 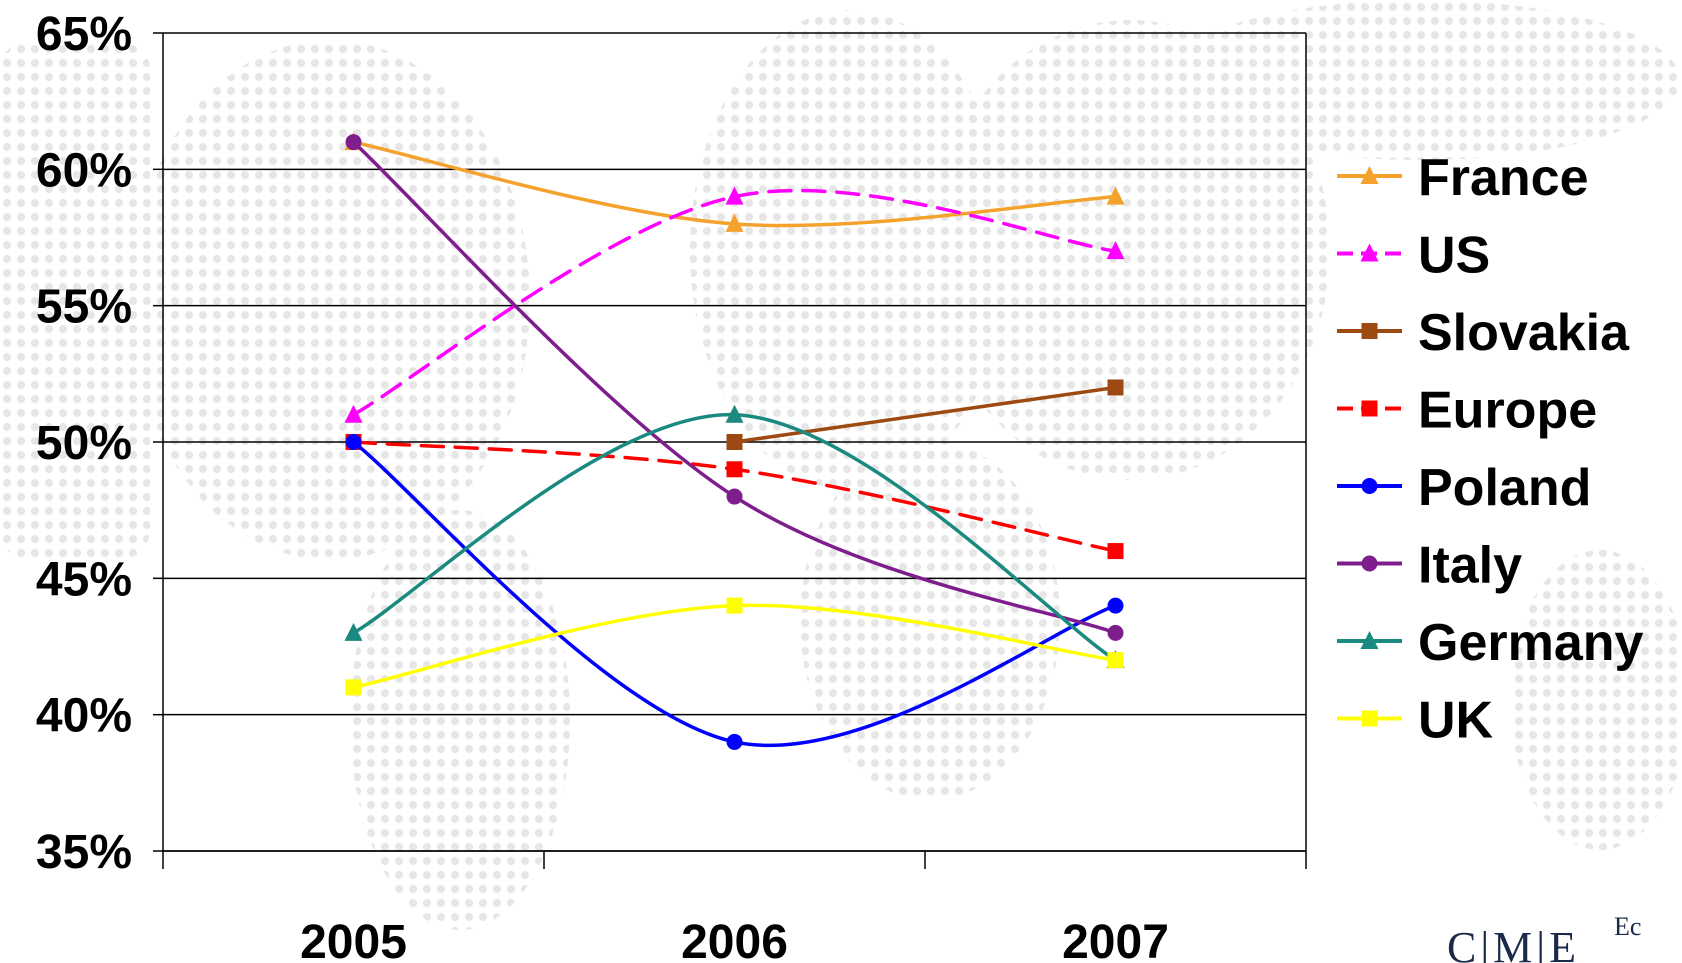 I want to click on legend-marker-us, so click(x=1369, y=252).